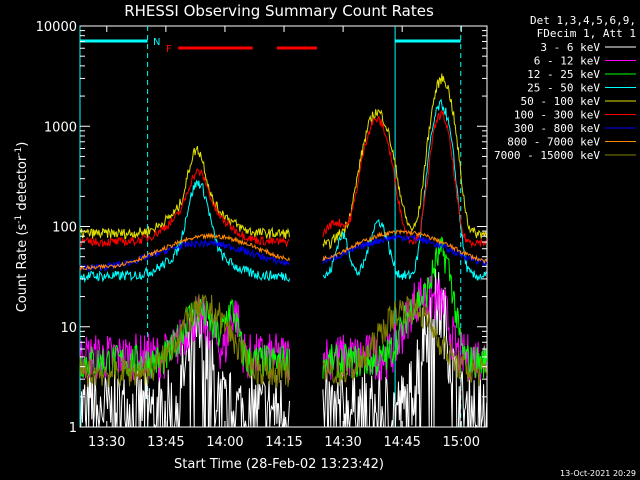  Describe the element at coordinates (557, 128) in the screenshot. I see `legend-entry-label: 300 - 800 keV` at that location.